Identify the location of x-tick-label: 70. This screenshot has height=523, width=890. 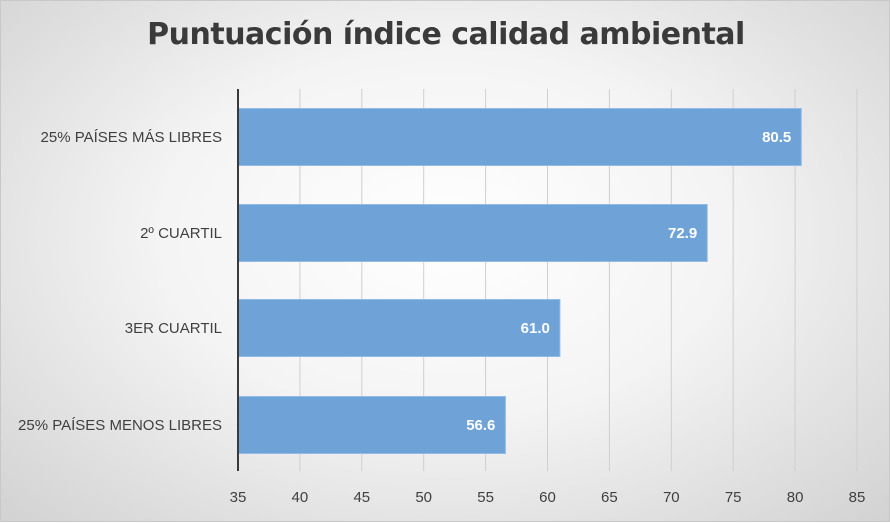
(671, 497).